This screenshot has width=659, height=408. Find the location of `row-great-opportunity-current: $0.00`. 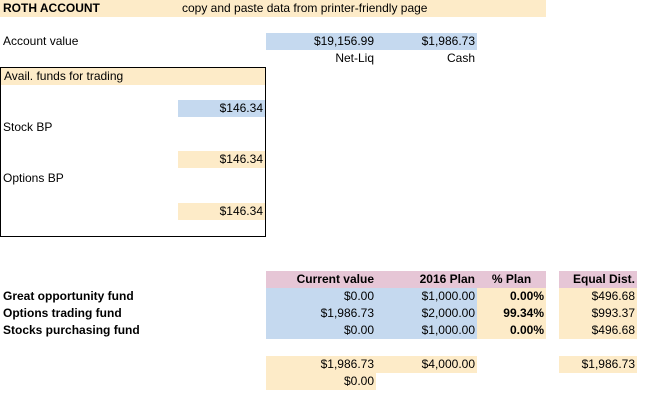

row-great-opportunity-current: $0.00 is located at coordinates (321, 296).